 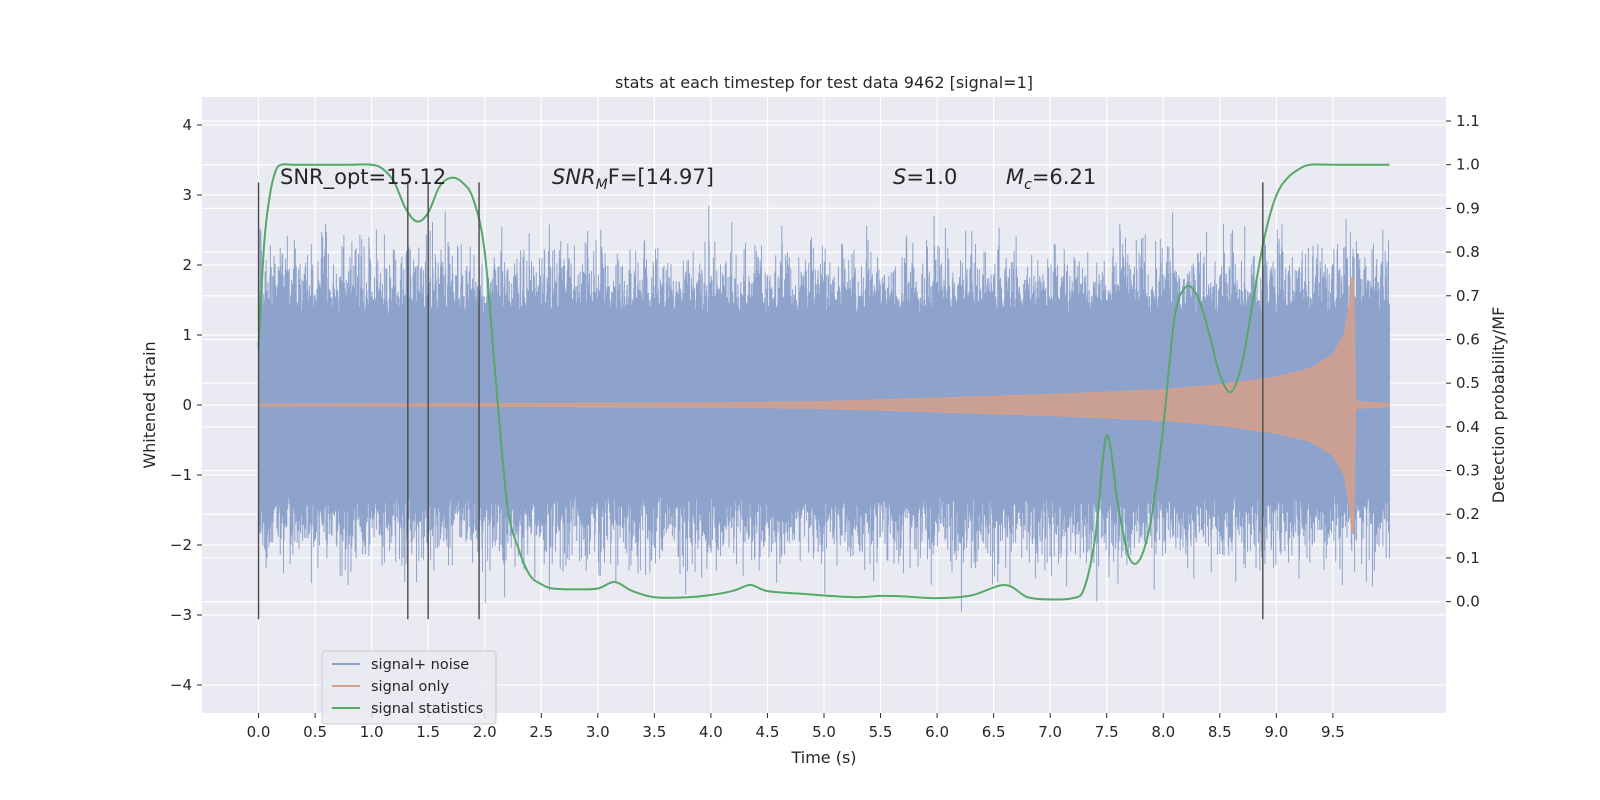 What do you see at coordinates (187, 195) in the screenshot?
I see `ytick-label-7: 3` at bounding box center [187, 195].